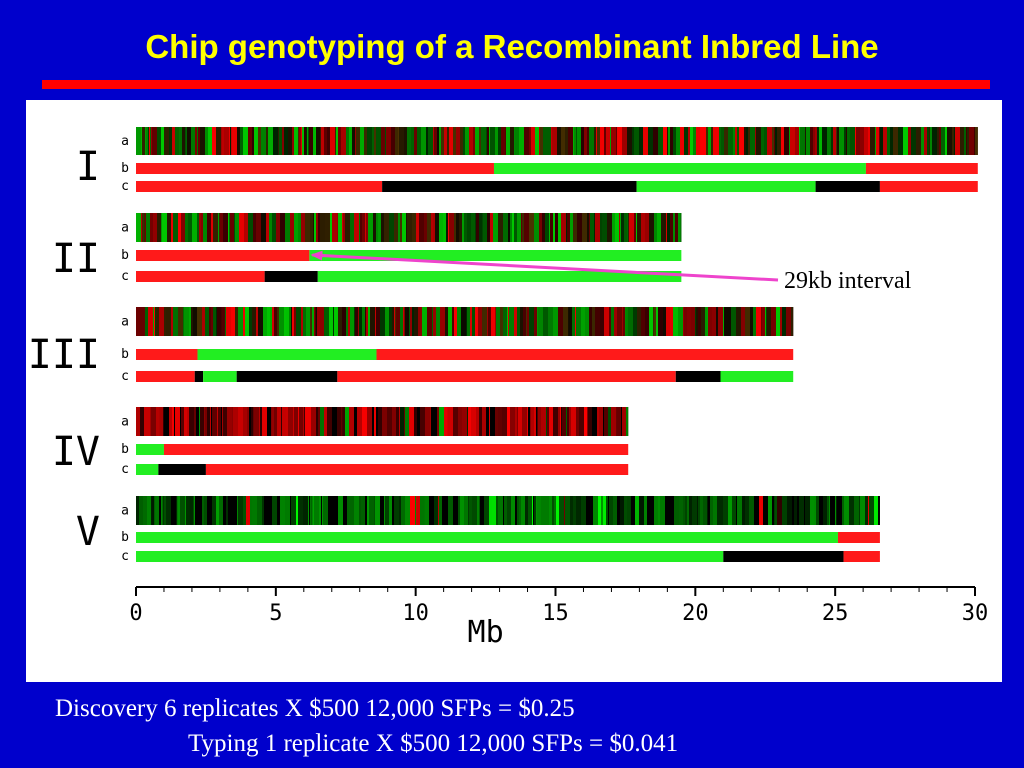 The height and width of the screenshot is (768, 1024). Describe the element at coordinates (516, 84) in the screenshot. I see `title-underline` at that location.